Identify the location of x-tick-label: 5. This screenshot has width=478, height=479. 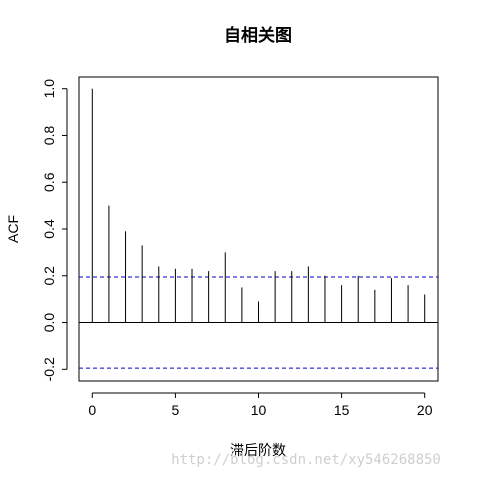
(175, 410).